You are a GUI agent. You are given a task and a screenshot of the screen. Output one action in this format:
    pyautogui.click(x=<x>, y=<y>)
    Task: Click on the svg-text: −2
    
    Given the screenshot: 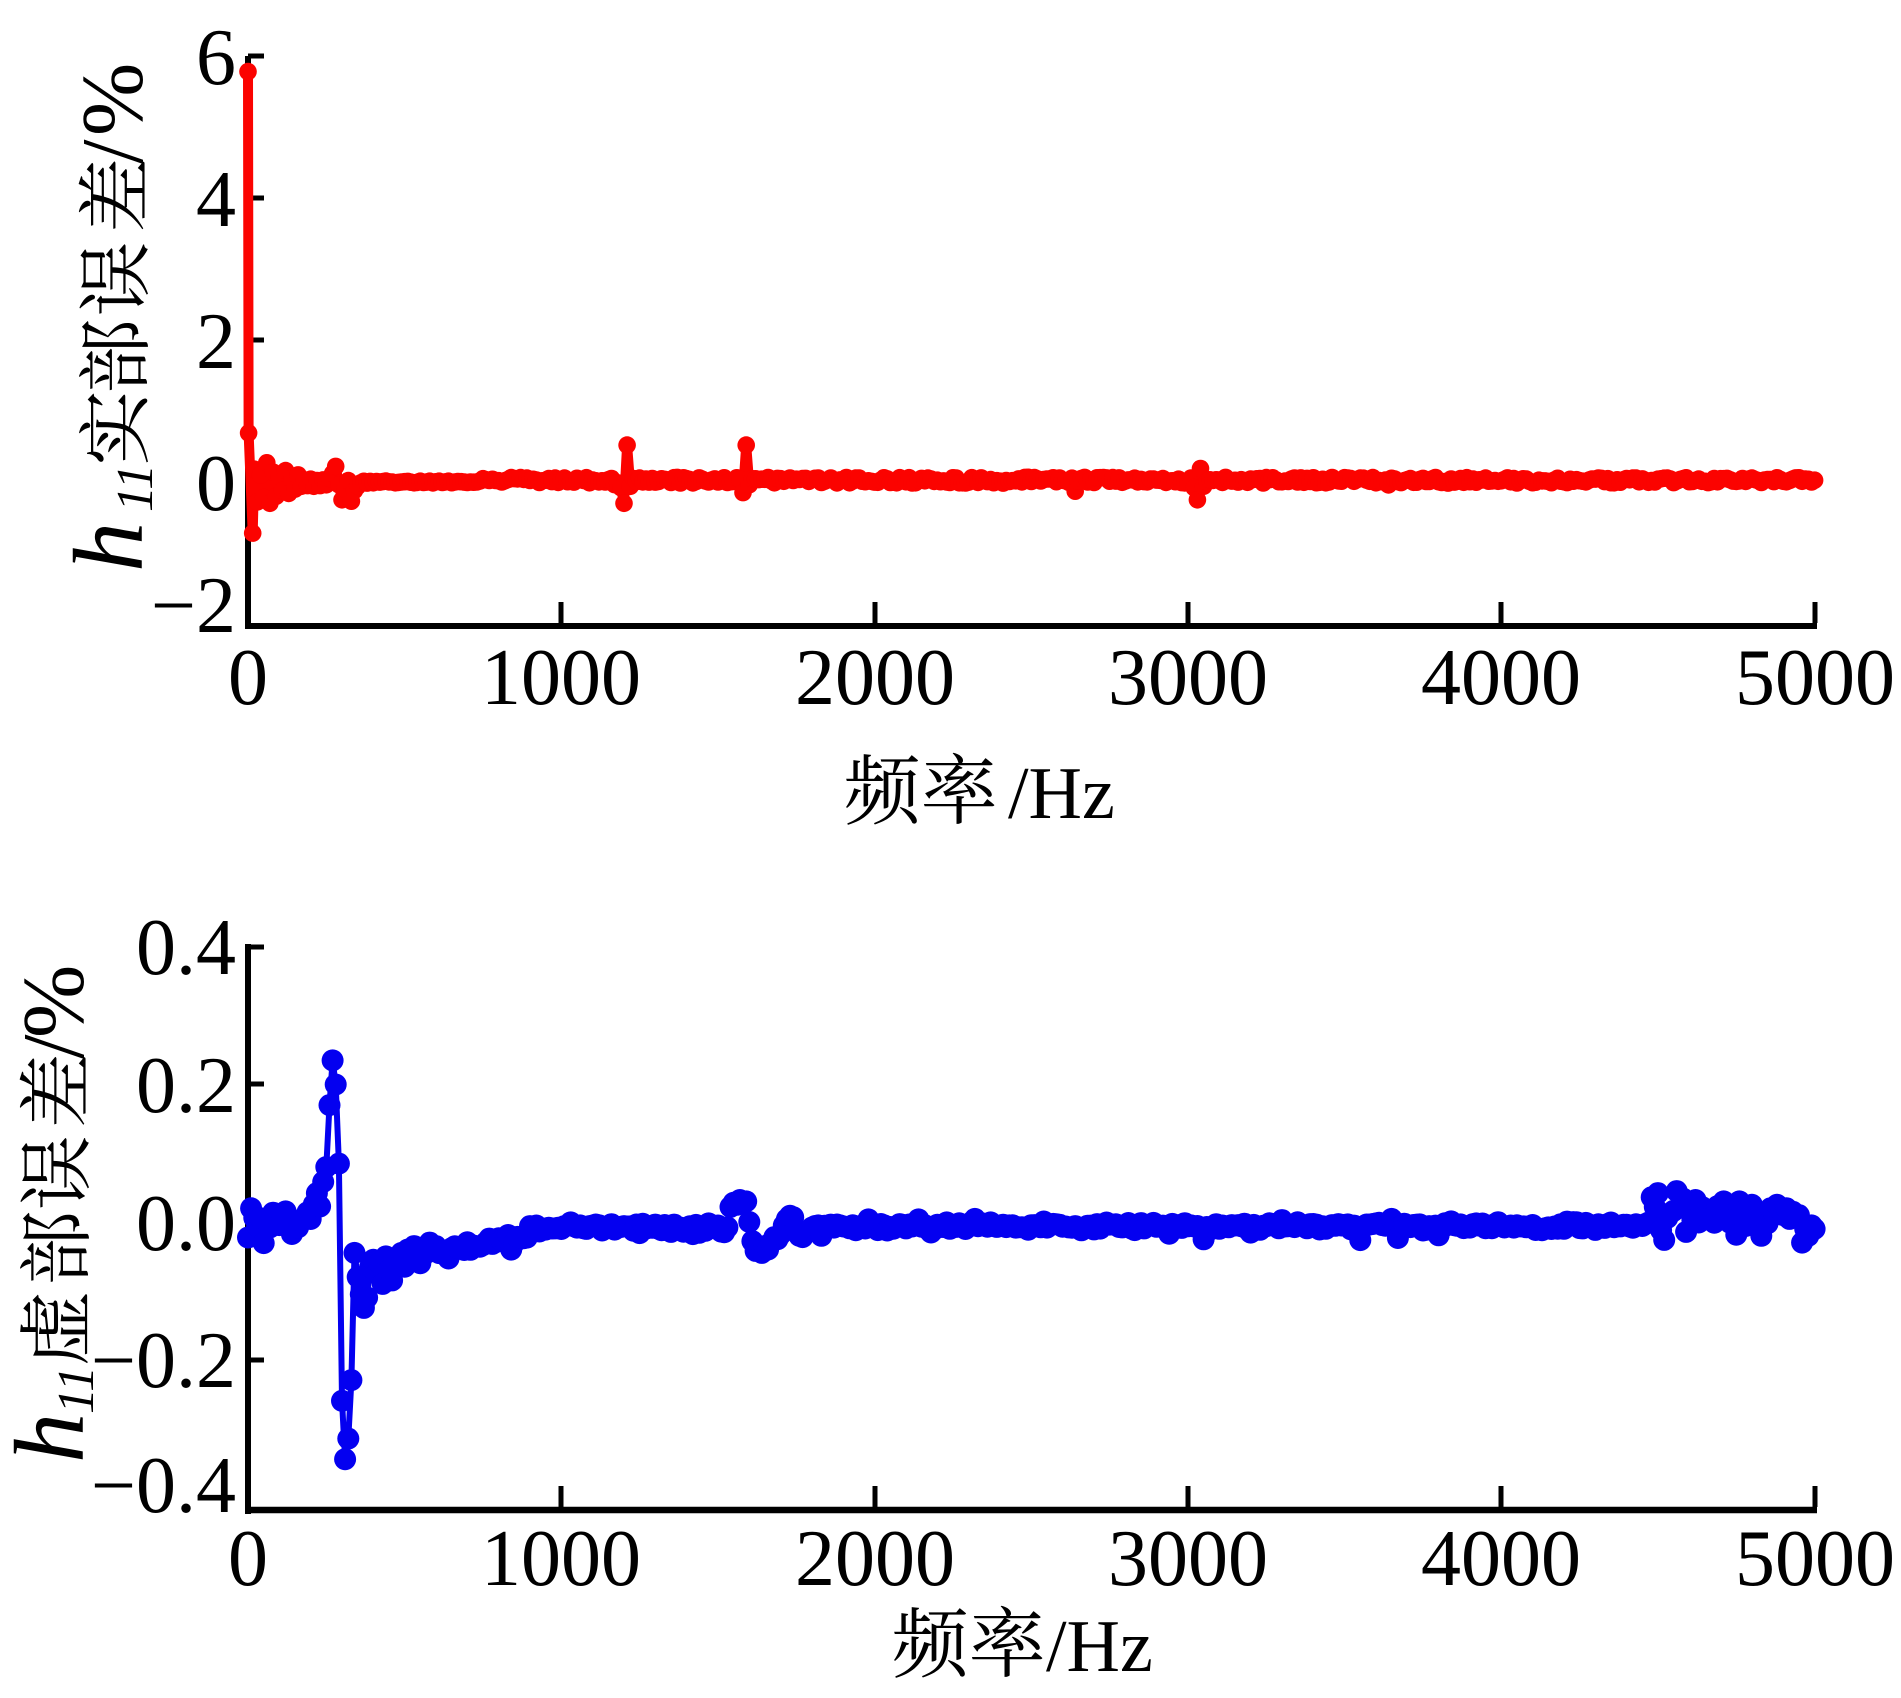 What is the action you would take?
    pyautogui.click(x=193, y=606)
    